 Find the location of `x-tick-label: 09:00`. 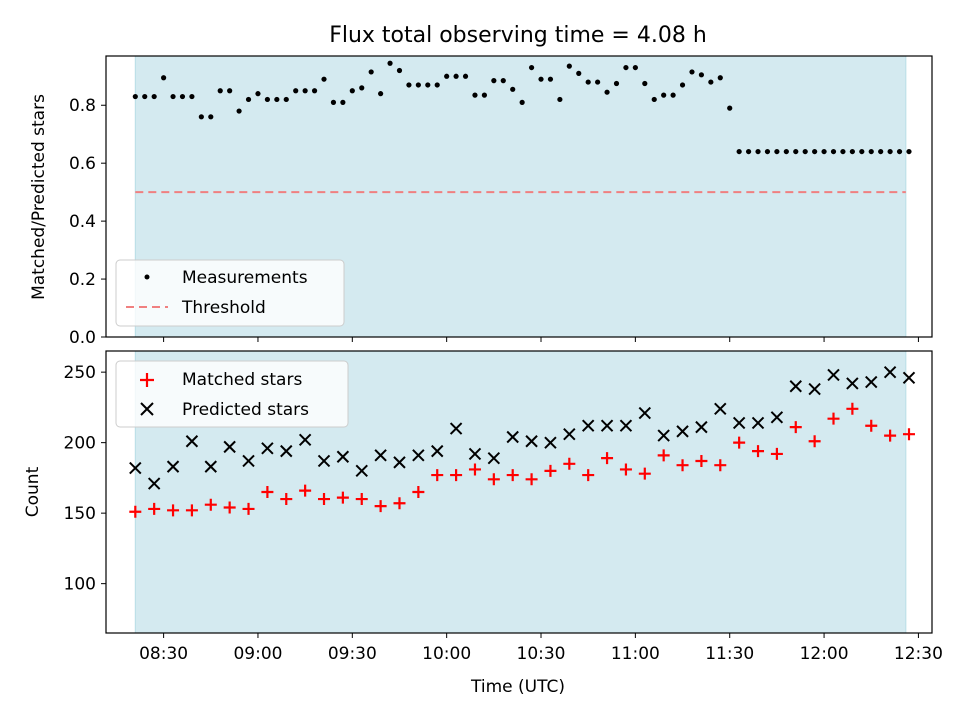

x-tick-label: 09:00 is located at coordinates (257, 654).